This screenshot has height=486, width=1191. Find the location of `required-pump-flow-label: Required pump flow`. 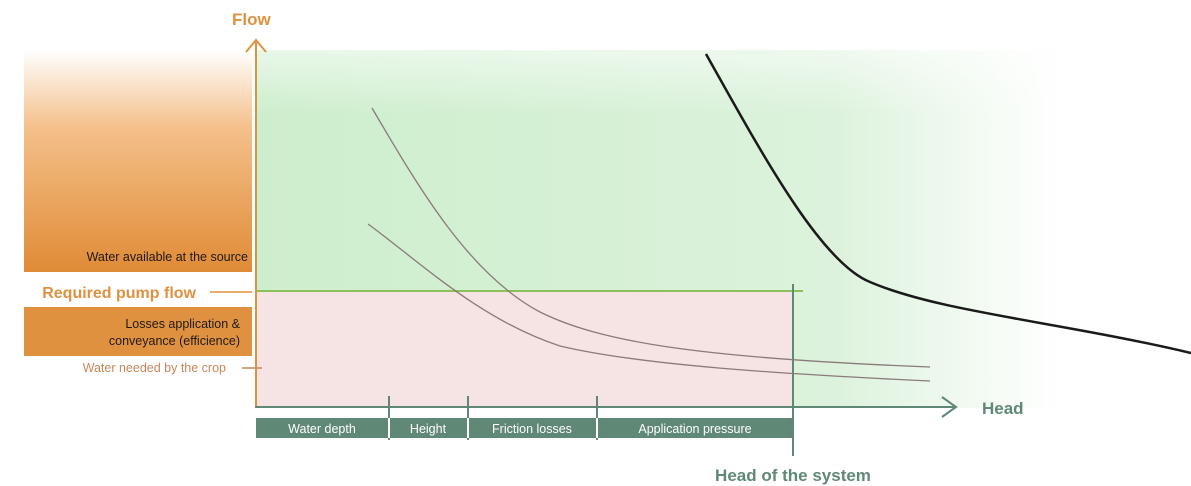

required-pump-flow-label: Required pump flow is located at coordinates (119, 293).